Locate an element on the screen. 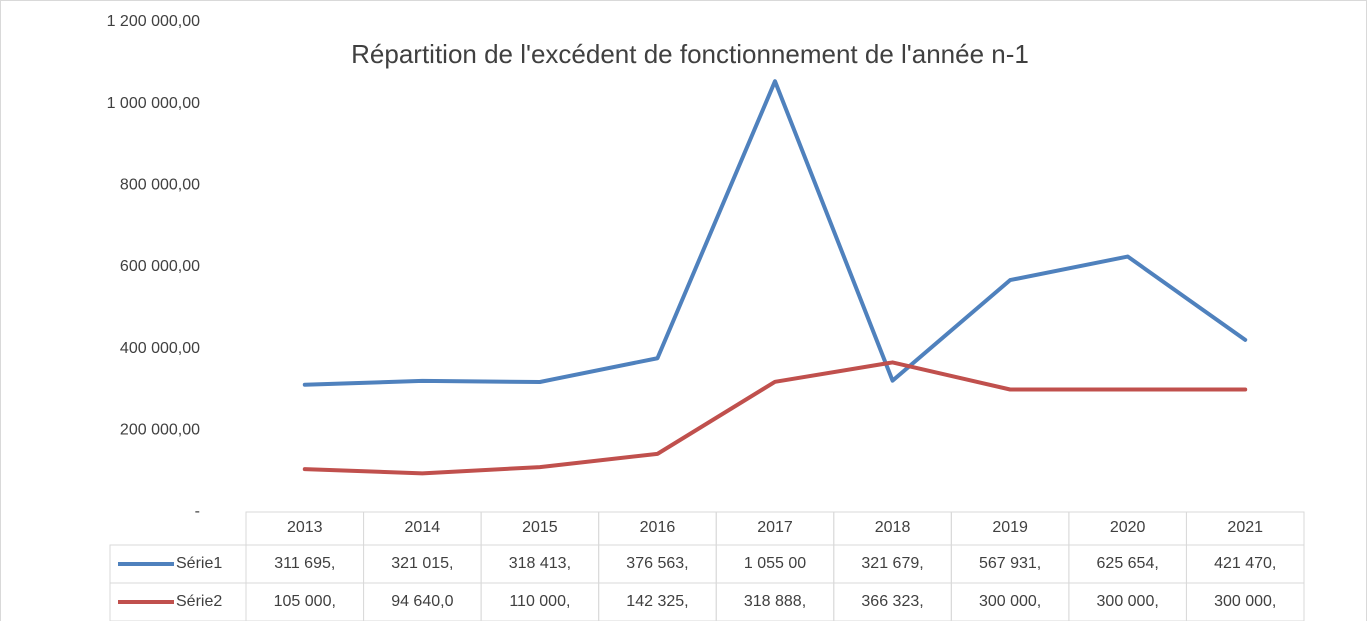  data-label: 366 323, is located at coordinates (892, 601).